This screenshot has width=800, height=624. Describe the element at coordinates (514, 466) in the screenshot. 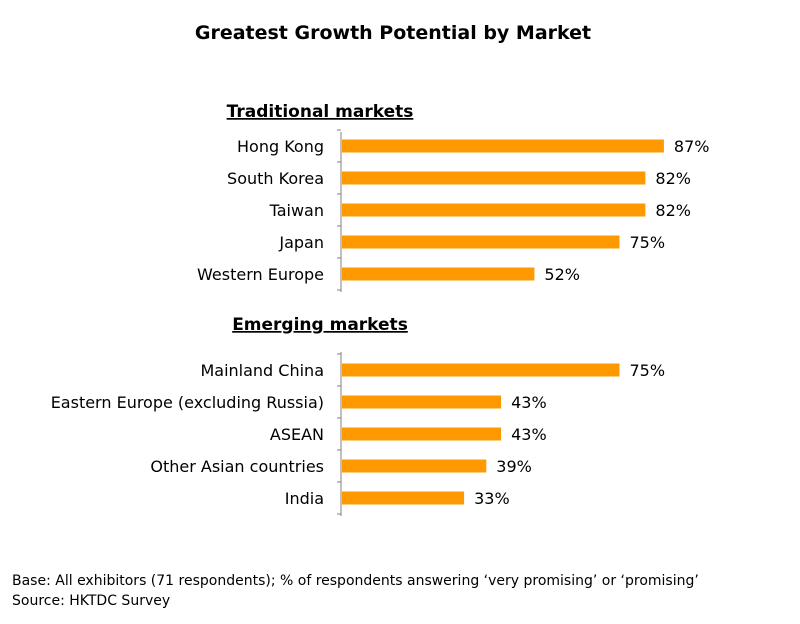

I see `data-label: 39%` at that location.